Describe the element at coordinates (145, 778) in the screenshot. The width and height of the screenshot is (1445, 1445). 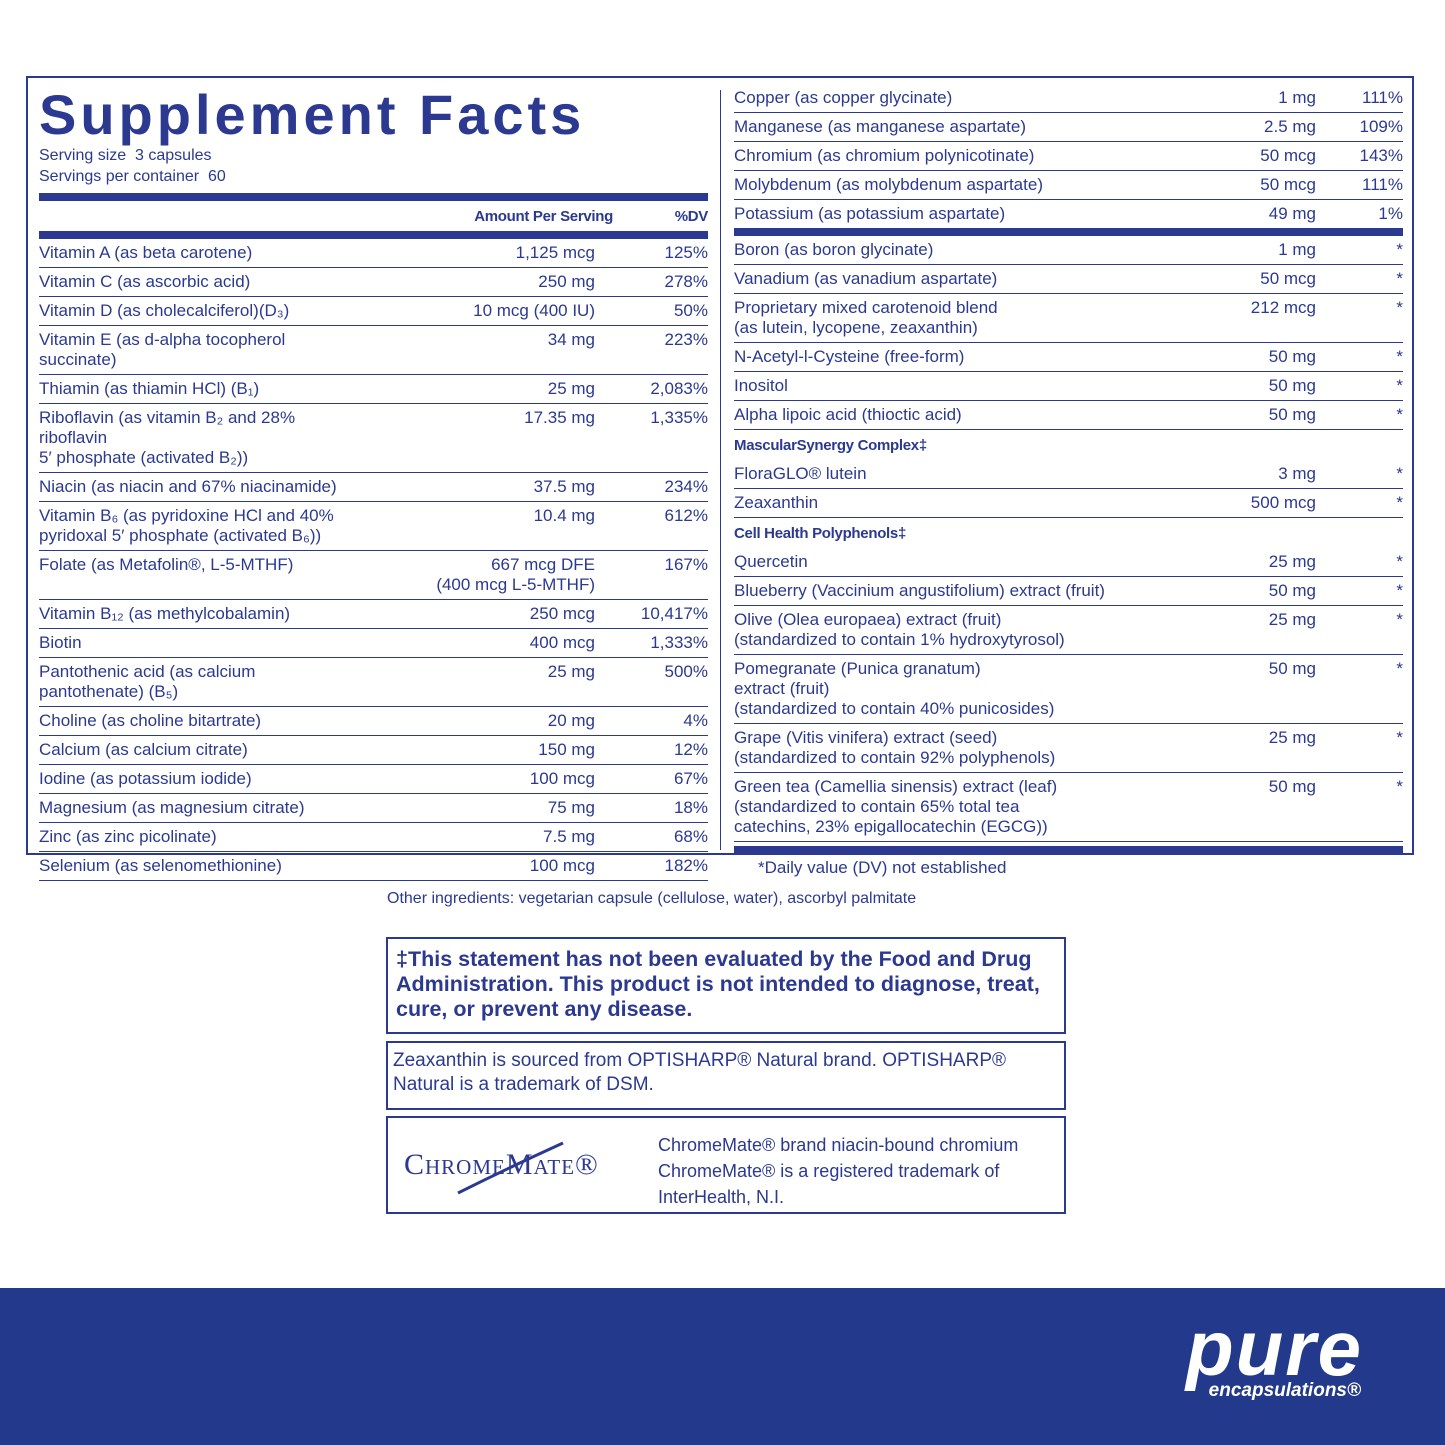
I see `nutrient-name: Iodine (as potassium iodide)` at that location.